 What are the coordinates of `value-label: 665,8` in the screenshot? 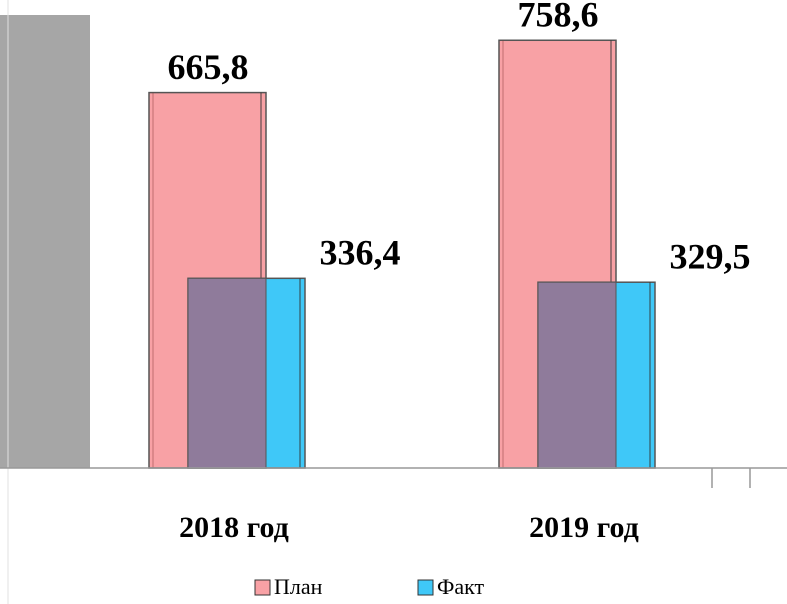 It's located at (208, 67).